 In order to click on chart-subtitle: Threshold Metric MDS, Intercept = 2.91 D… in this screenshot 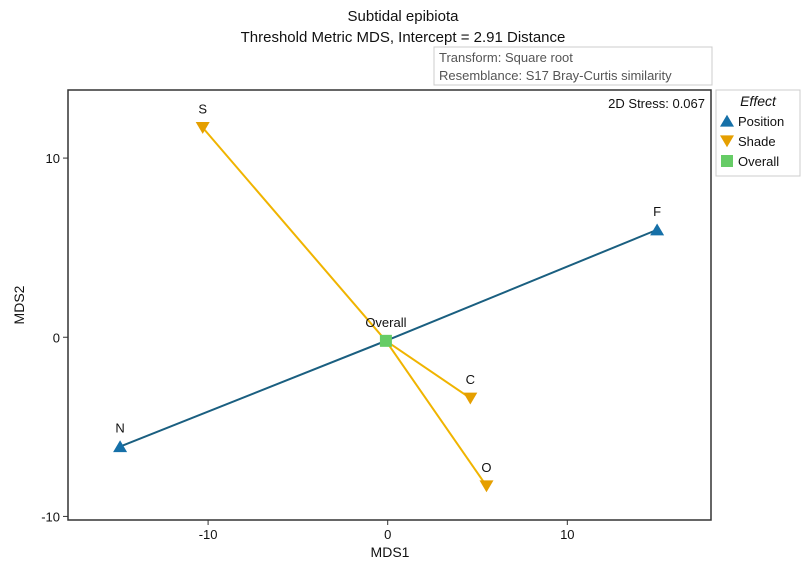, I will do `click(403, 37)`.